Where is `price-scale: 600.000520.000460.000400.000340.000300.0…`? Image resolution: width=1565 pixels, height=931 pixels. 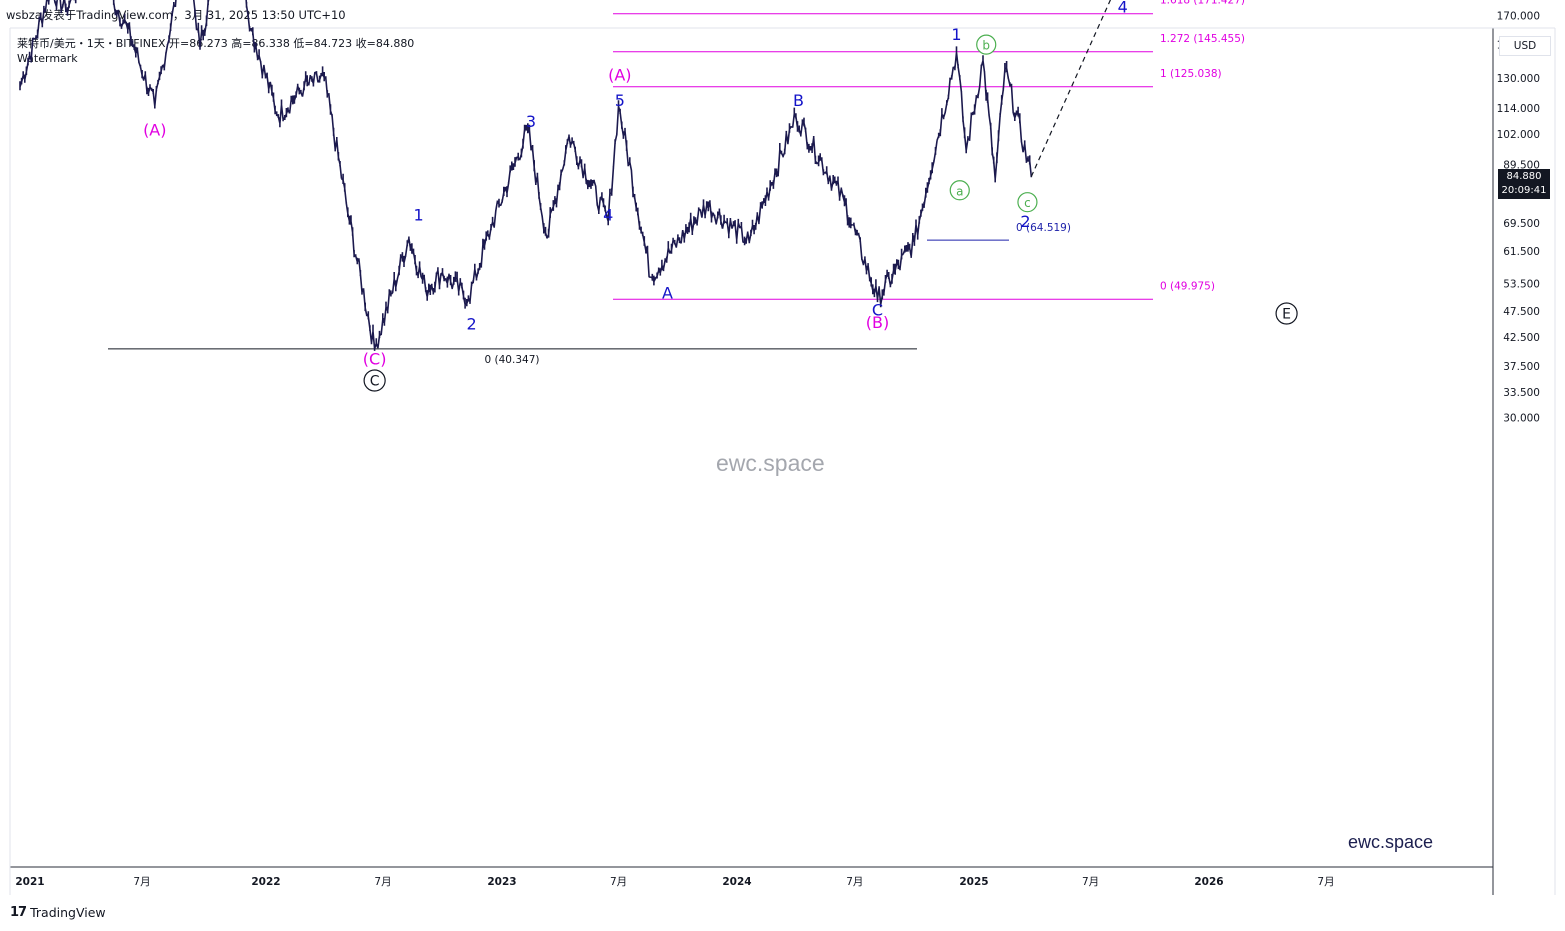 price-scale: 600.000520.000460.000400.000340.000300.0… is located at coordinates (1518, 212).